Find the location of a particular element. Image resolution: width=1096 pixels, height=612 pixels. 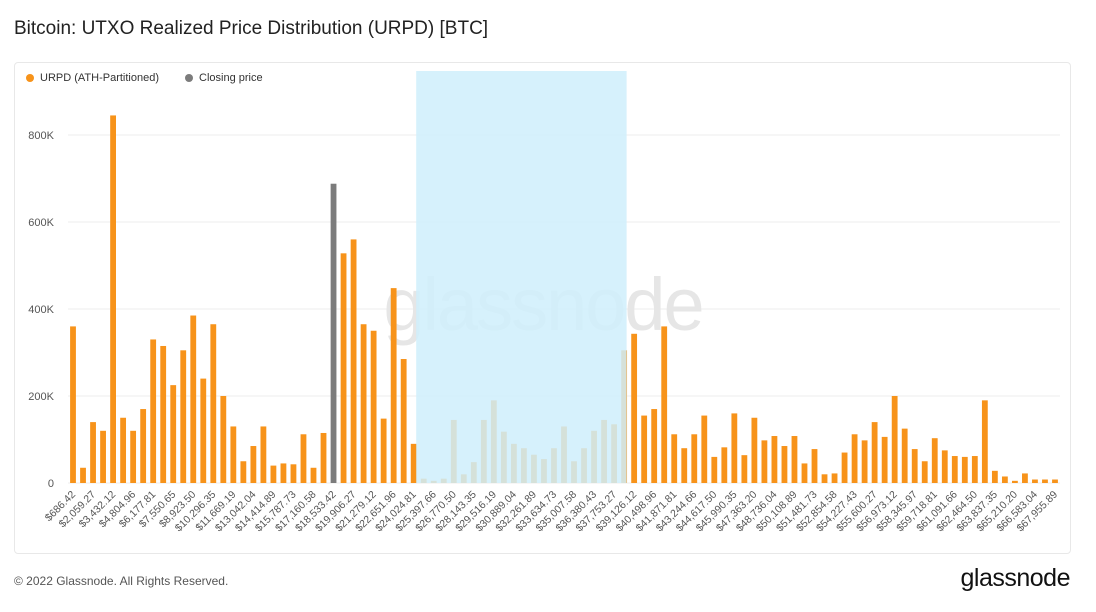

closing-price-dot-icon is located at coordinates (189, 78).